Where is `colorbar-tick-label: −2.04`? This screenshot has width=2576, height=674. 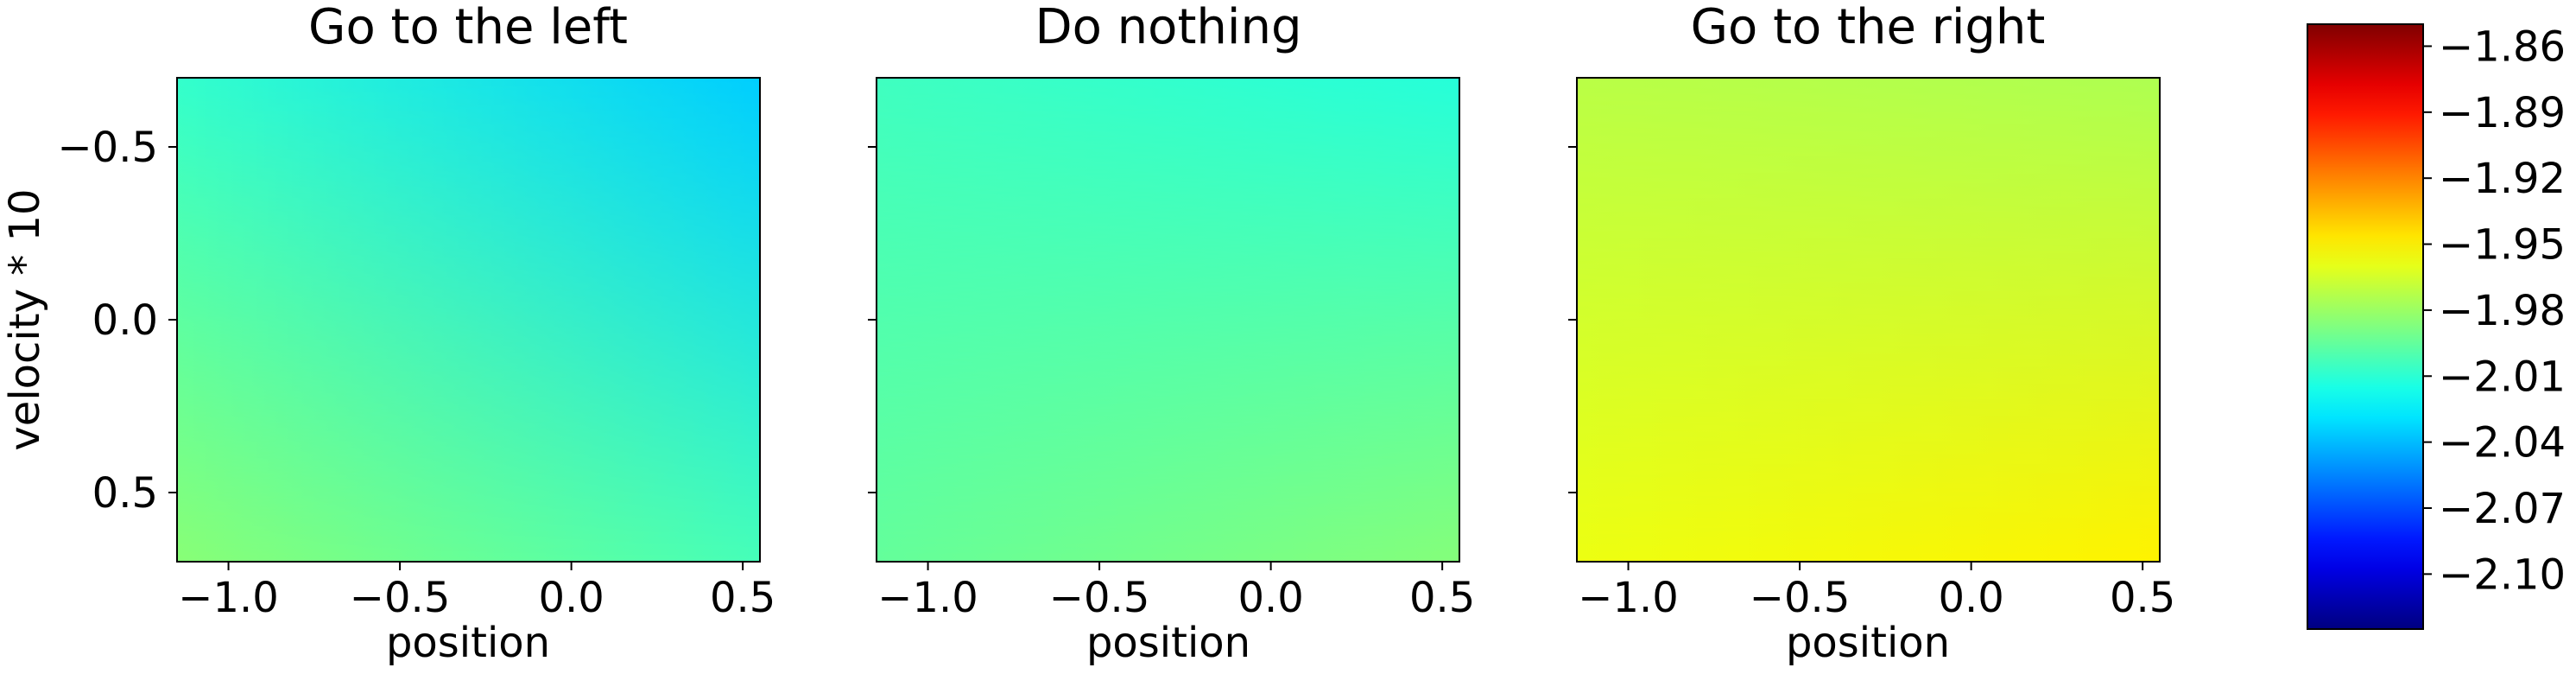
colorbar-tick-label: −2.04 is located at coordinates (2502, 443).